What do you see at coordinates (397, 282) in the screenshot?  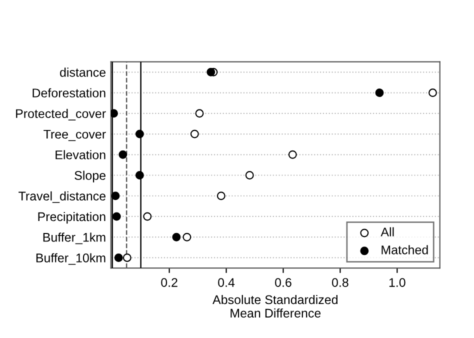 I see `x-tick-label: 1.0` at bounding box center [397, 282].